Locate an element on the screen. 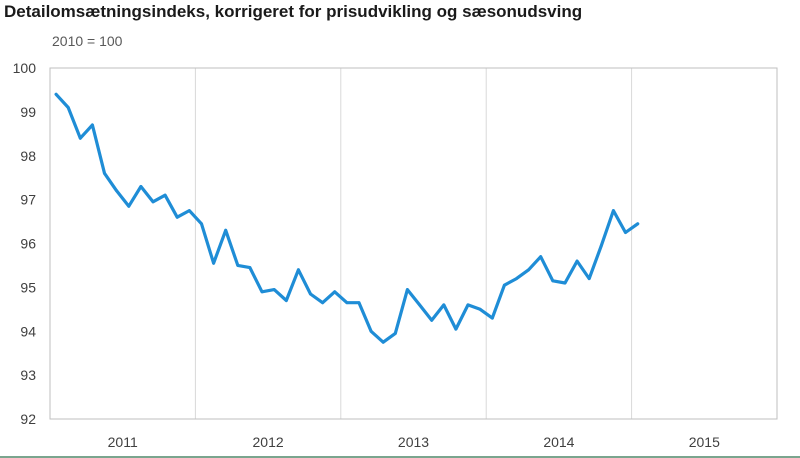  y-tick-label: 95 is located at coordinates (28, 287).